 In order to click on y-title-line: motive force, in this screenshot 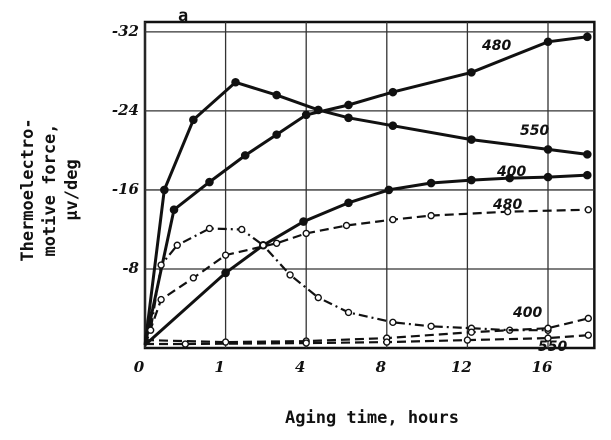, I will do `click(50, 189)`.